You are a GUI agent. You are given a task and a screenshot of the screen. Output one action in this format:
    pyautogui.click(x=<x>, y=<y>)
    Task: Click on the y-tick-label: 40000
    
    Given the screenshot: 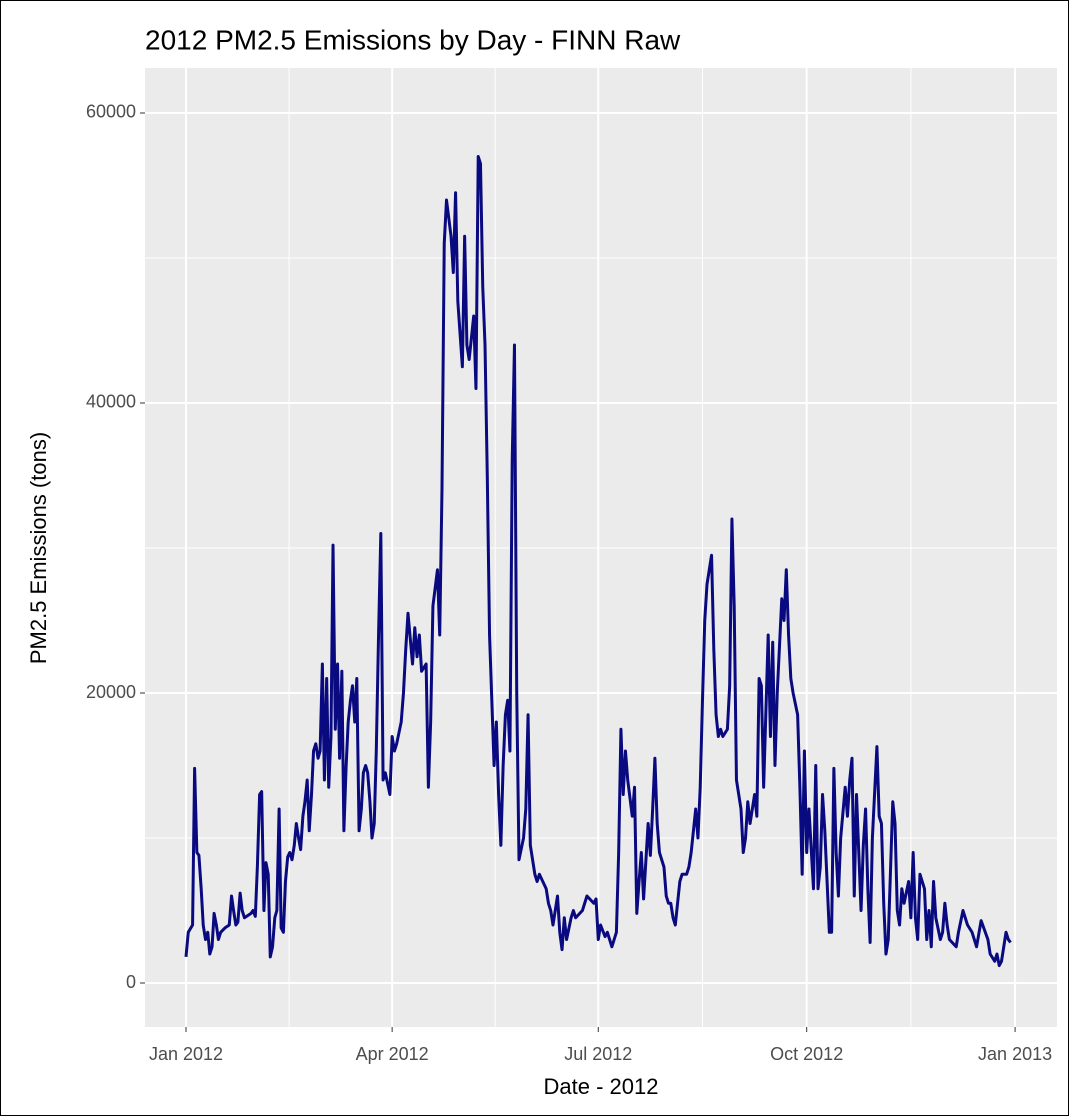 What is the action you would take?
    pyautogui.click(x=111, y=402)
    